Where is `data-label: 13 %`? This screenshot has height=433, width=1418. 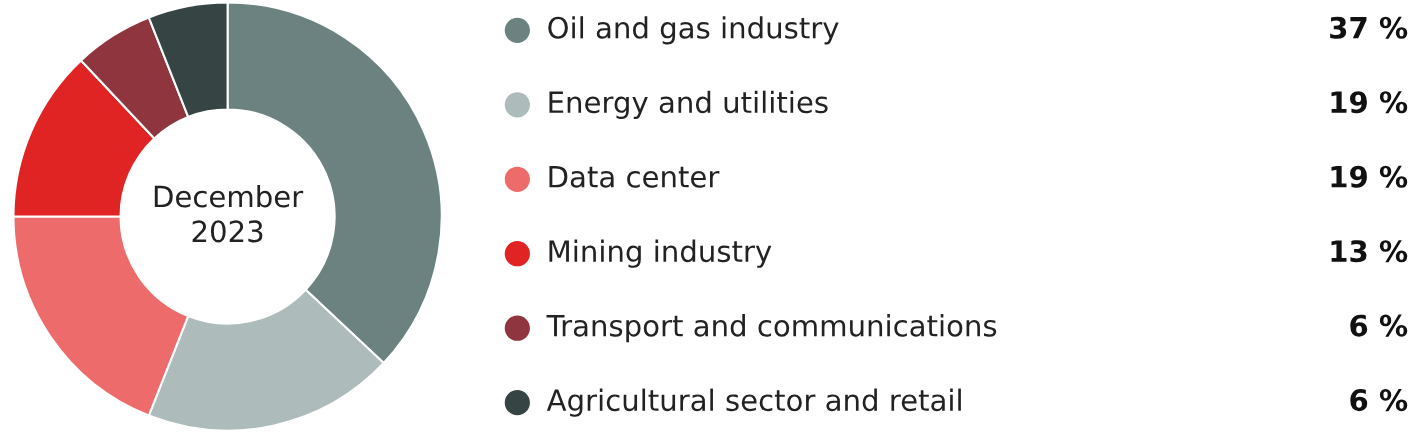
data-label: 13 % is located at coordinates (1369, 251).